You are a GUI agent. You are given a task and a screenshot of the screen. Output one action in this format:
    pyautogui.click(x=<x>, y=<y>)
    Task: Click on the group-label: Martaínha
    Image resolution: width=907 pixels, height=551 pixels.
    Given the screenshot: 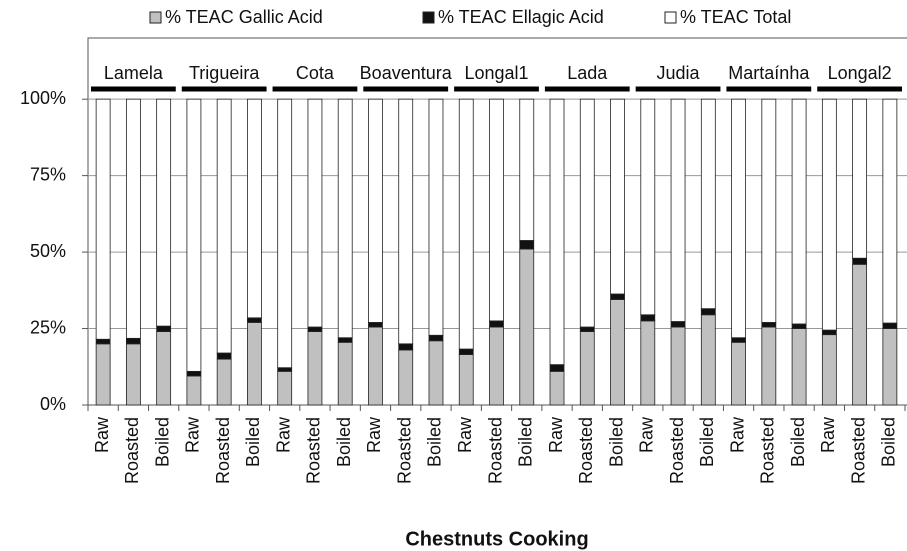 What is the action you would take?
    pyautogui.click(x=769, y=73)
    